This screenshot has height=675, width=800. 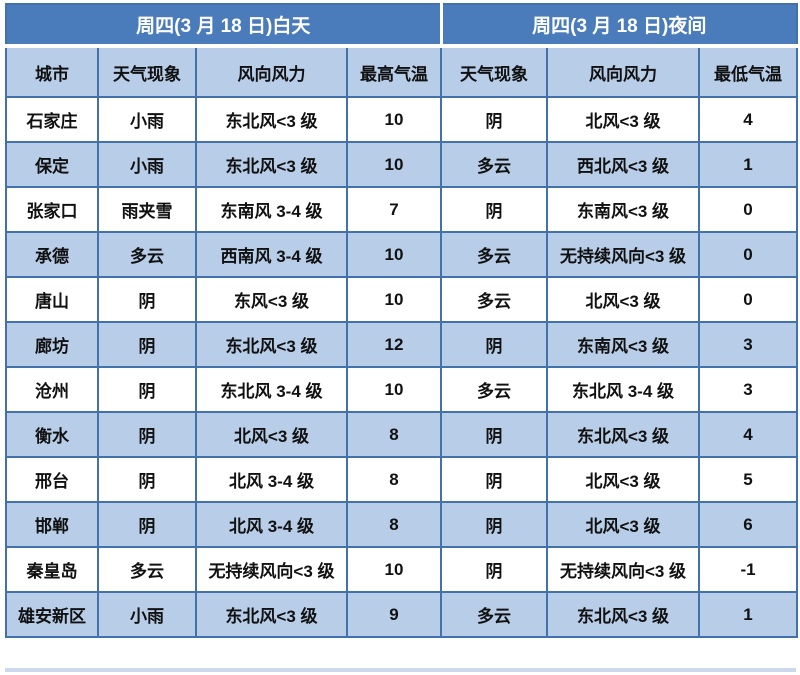 I want to click on date-band-row: 周四(3 月 18 日)白天 周四(3 月 18 日)夜间, so click(x=401, y=25).